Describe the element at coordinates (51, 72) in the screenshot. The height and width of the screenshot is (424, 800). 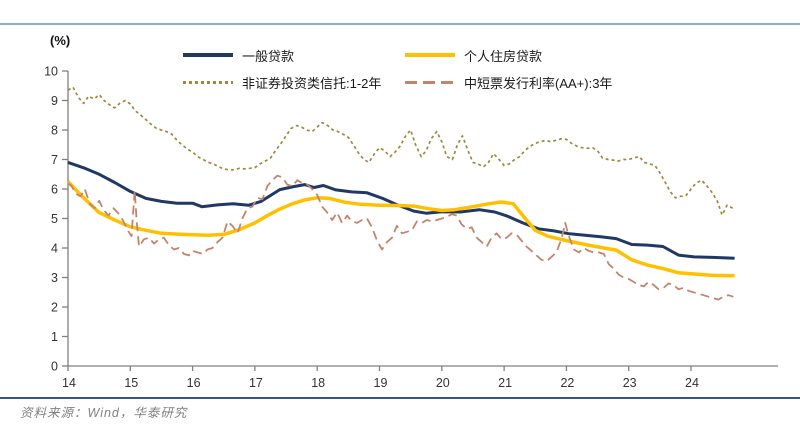
I see `y-tick-label: 10` at that location.